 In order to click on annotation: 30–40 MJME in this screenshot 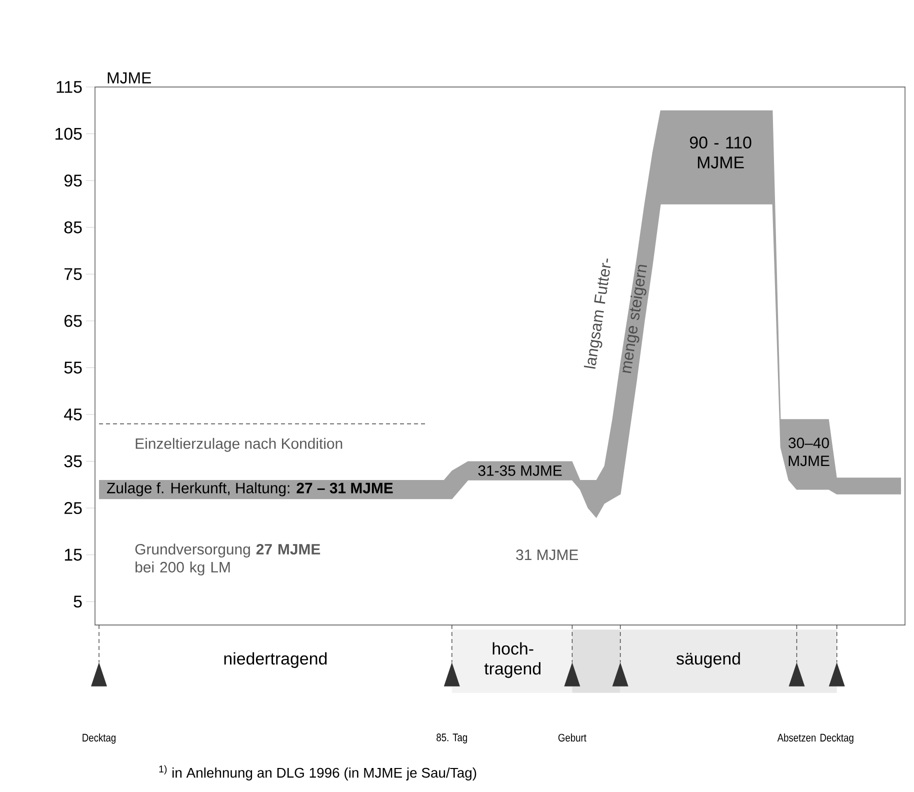, I will do `click(809, 452)`.